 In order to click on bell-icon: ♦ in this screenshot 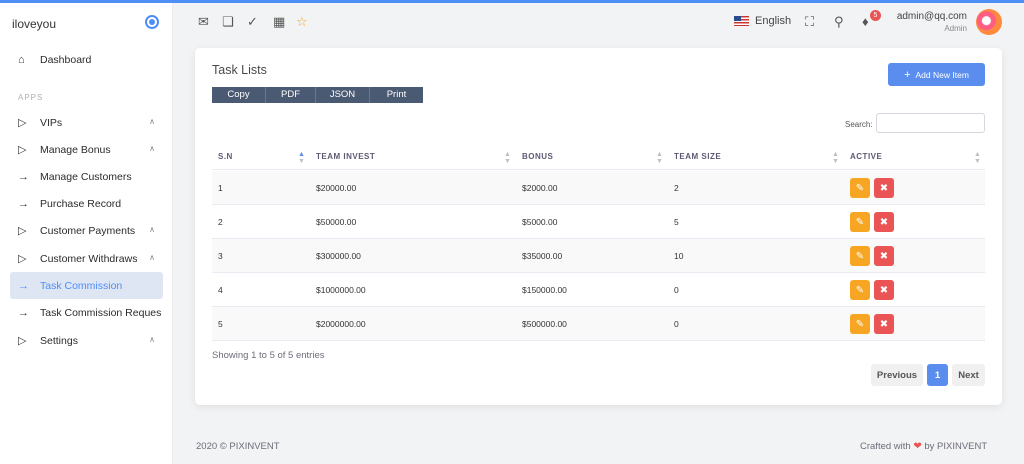, I will do `click(865, 21)`.